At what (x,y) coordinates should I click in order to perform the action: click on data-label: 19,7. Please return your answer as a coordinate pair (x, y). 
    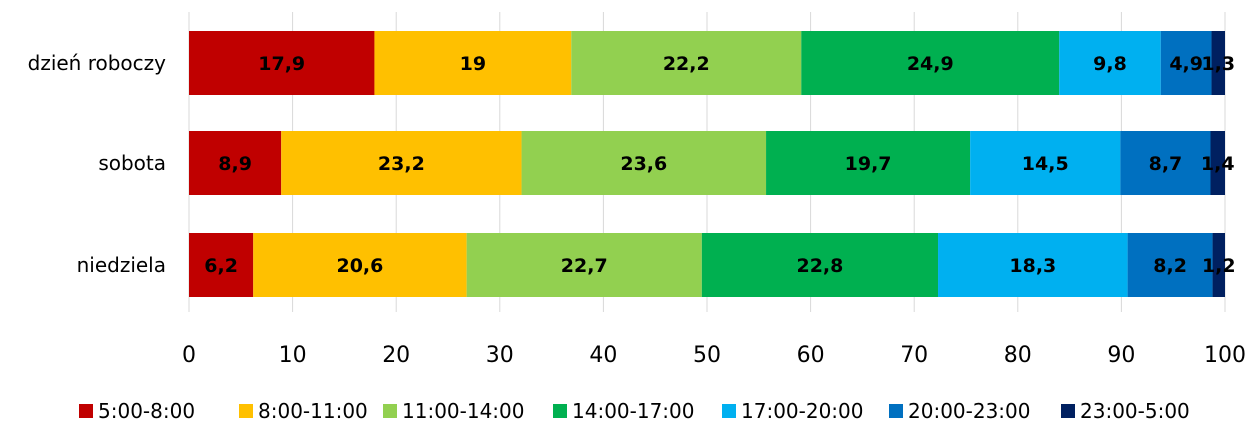
    Looking at the image, I should click on (868, 164).